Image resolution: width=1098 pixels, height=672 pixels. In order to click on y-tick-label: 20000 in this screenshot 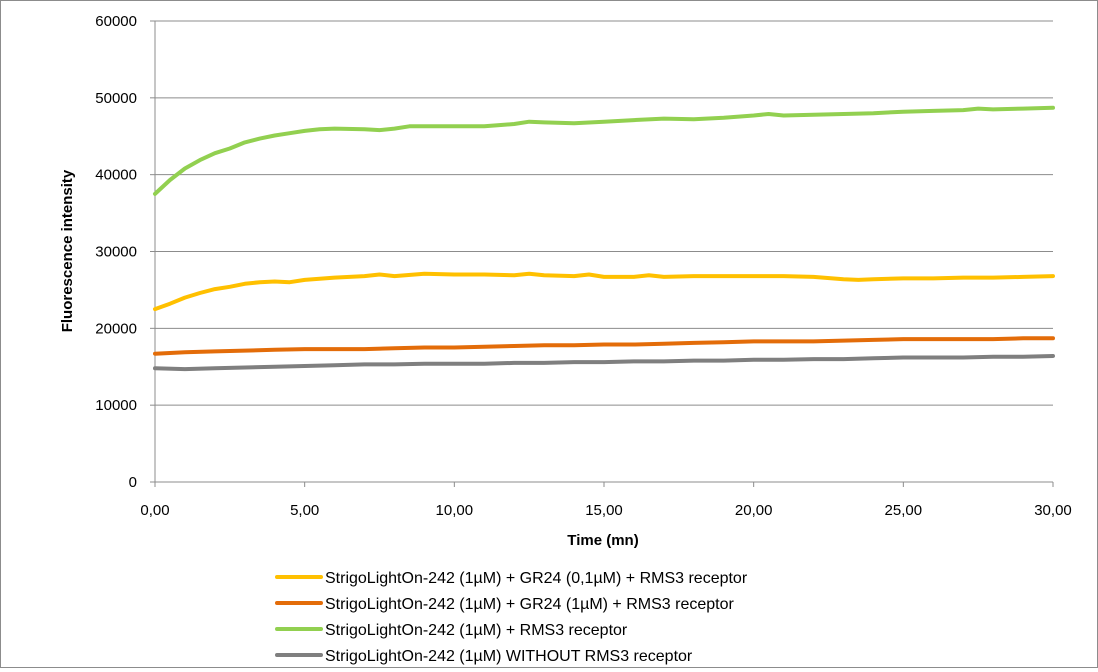, I will do `click(116, 328)`.